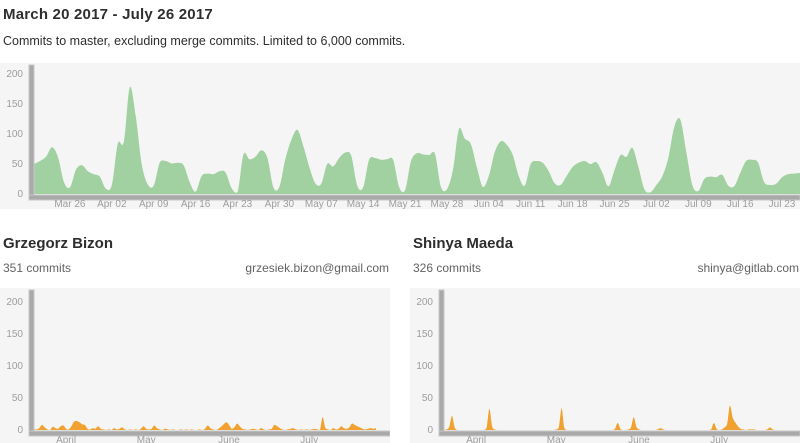 The image size is (800, 443). What do you see at coordinates (321, 204) in the screenshot?
I see `x-axis-tick-label: May 07` at bounding box center [321, 204].